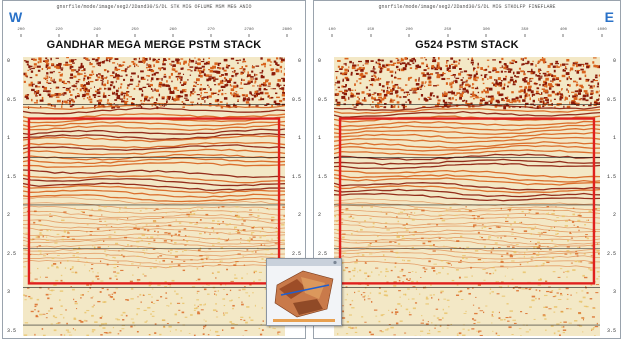 The height and width of the screenshot is (339, 623). What do you see at coordinates (467, 214) in the screenshot?
I see `seismic-reflector` at bounding box center [467, 214].